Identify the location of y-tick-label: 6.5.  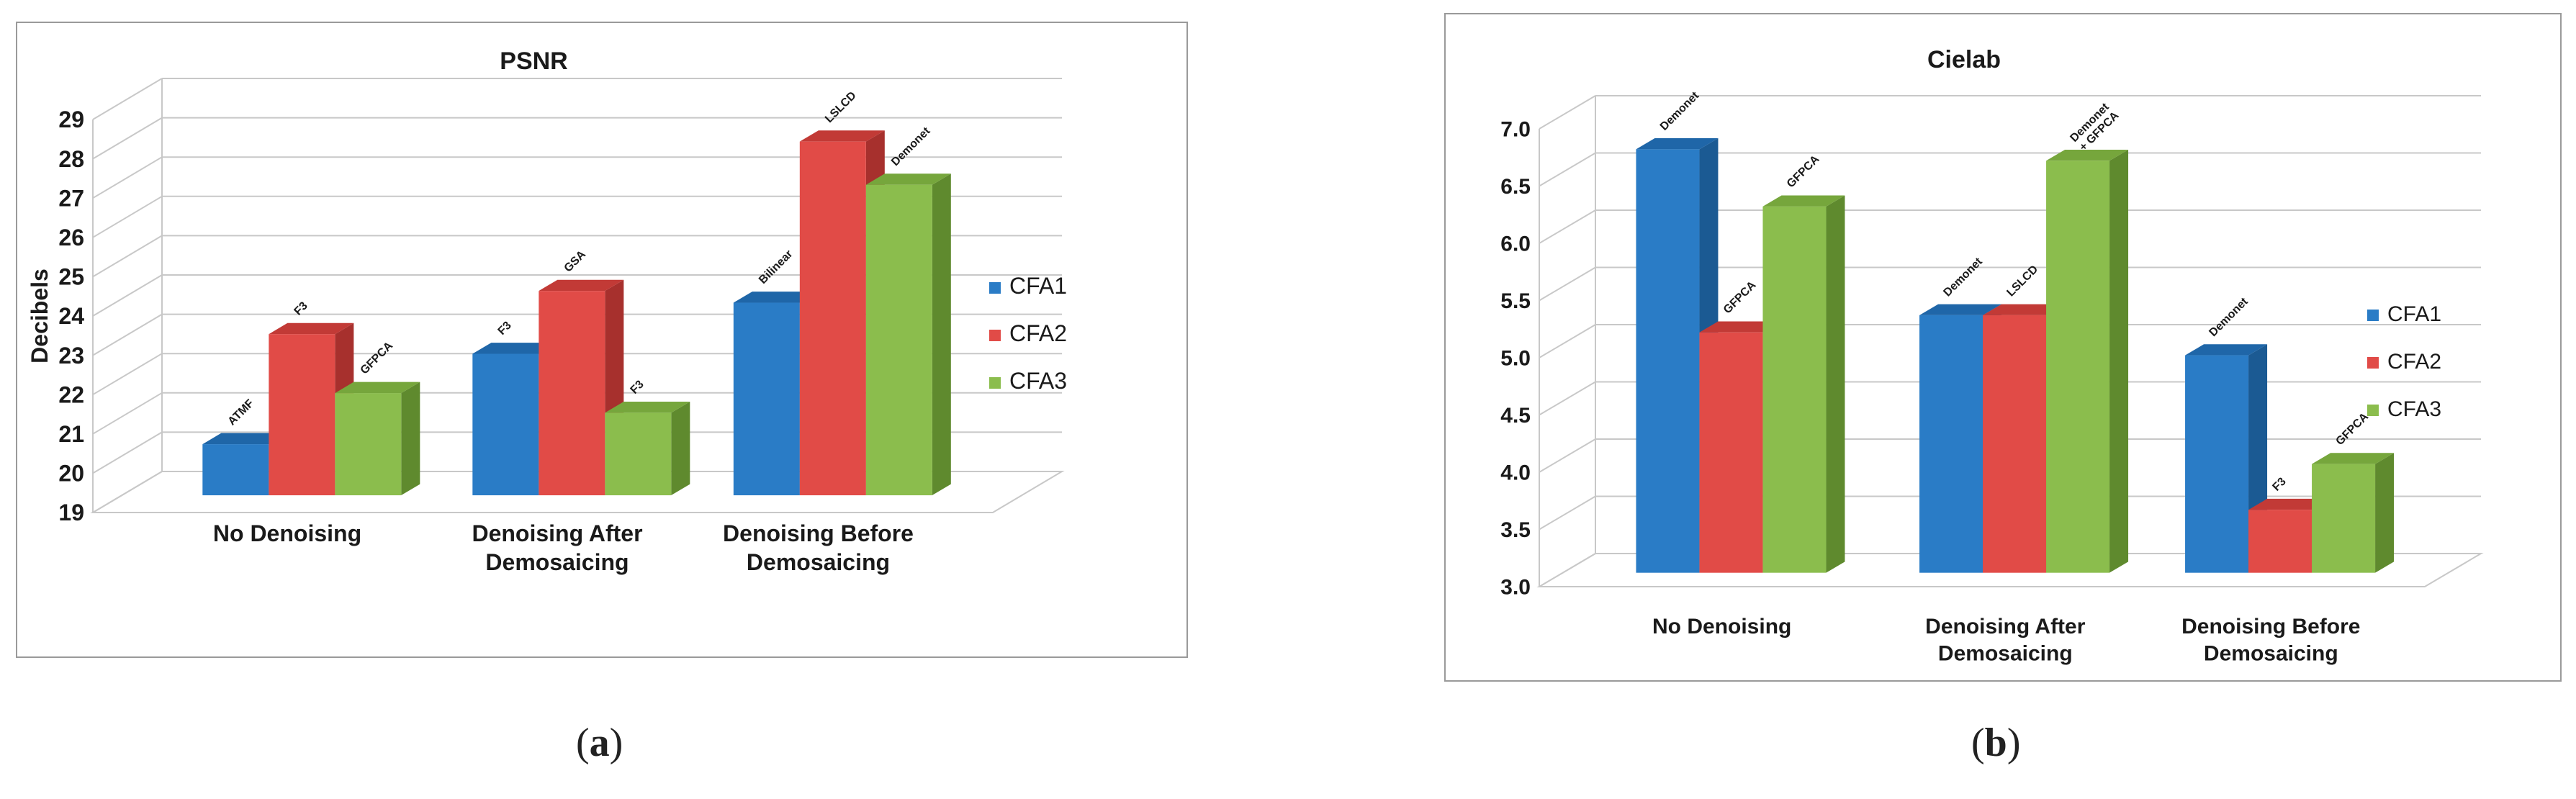
(1515, 187).